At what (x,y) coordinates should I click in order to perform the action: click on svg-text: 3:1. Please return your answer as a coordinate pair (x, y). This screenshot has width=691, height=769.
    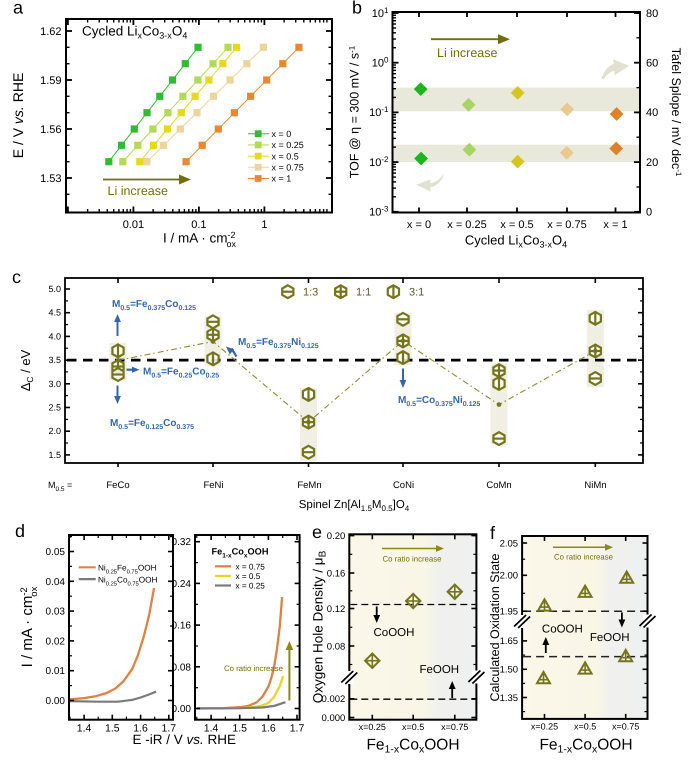
    Looking at the image, I should click on (416, 293).